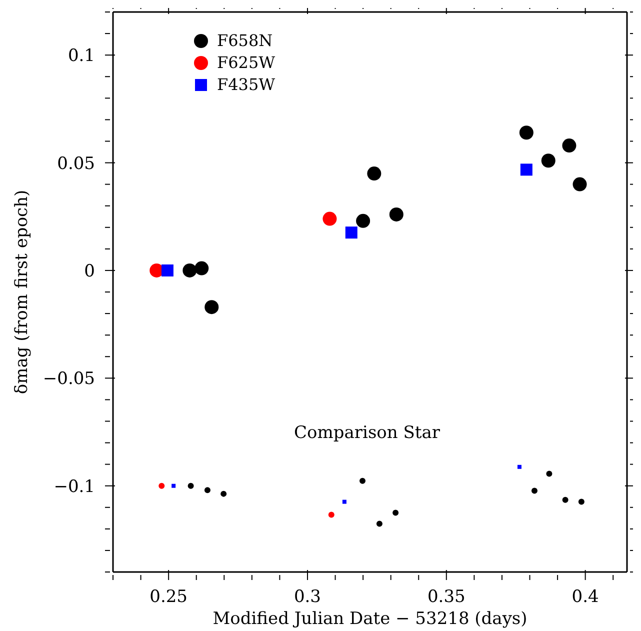 This screenshot has height=631, width=641. What do you see at coordinates (74, 486) in the screenshot?
I see `y-tick-label: −0.1` at bounding box center [74, 486].